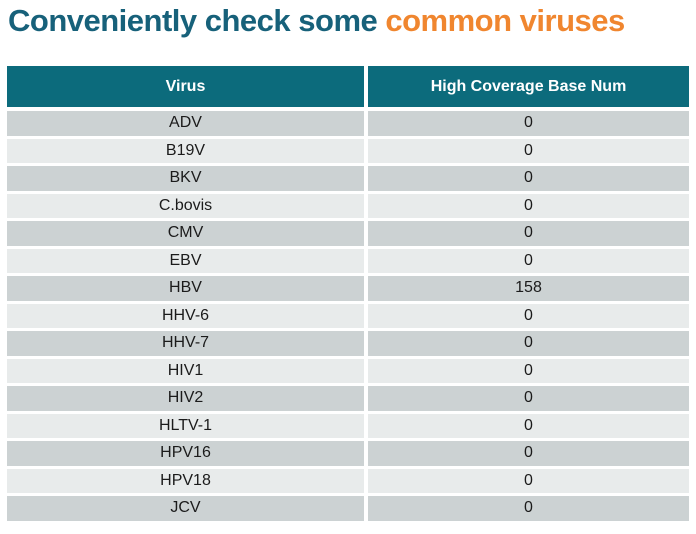  What do you see at coordinates (185, 508) in the screenshot?
I see `virus-name-cell: JCV` at bounding box center [185, 508].